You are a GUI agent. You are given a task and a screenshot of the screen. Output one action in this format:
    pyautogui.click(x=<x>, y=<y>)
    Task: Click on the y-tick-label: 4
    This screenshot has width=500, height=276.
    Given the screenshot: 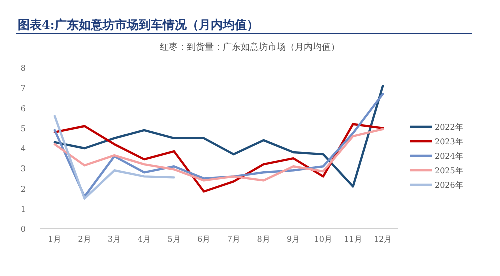 What is the action you would take?
    pyautogui.click(x=23, y=149)
    